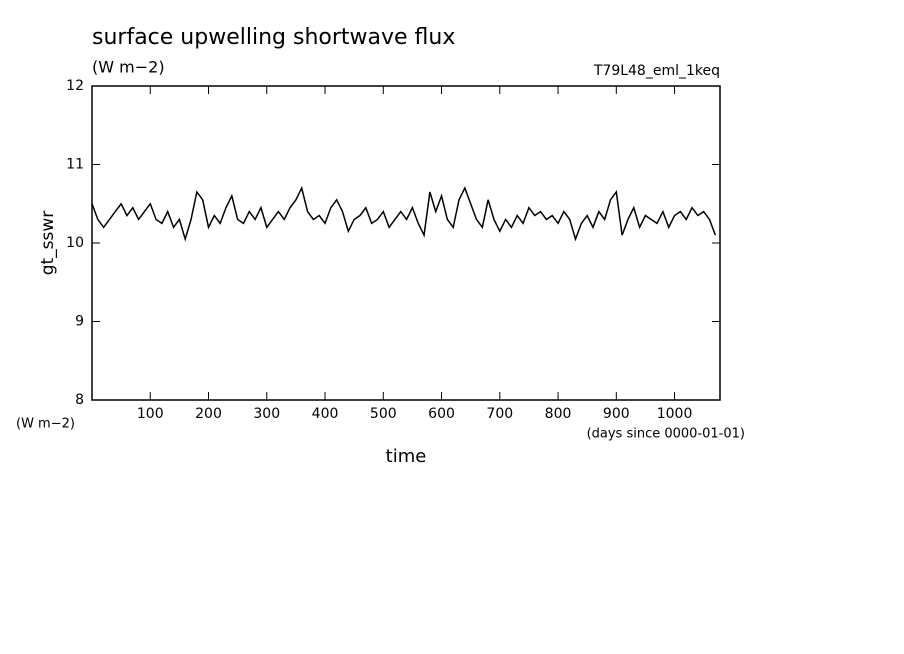 This screenshot has width=904, height=654. Describe the element at coordinates (45, 424) in the screenshot. I see `y-units: (W m−2)` at that location.